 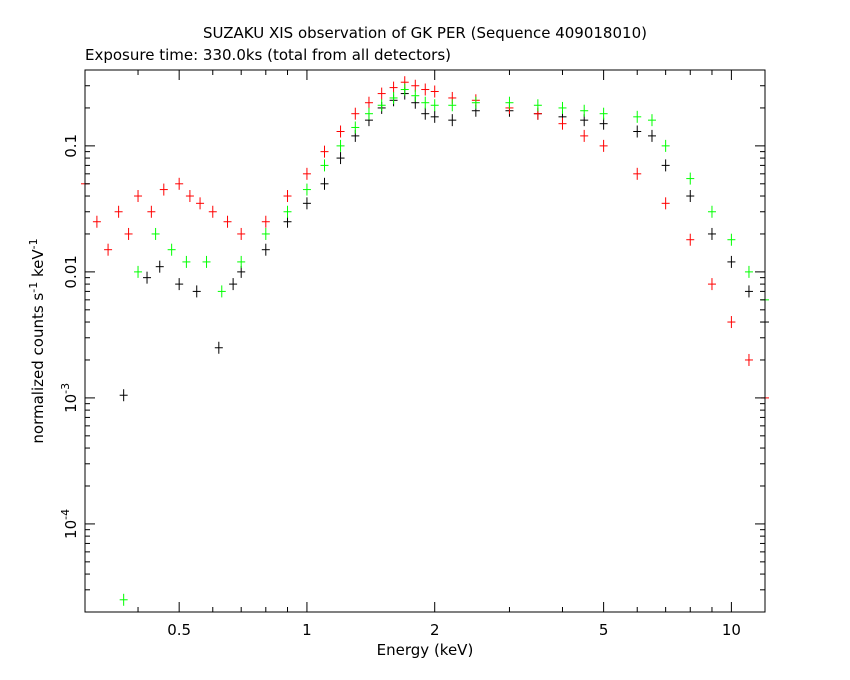 What do you see at coordinates (38, 368) in the screenshot?
I see `y-axis-label-main: normalized counts s` at bounding box center [38, 368].